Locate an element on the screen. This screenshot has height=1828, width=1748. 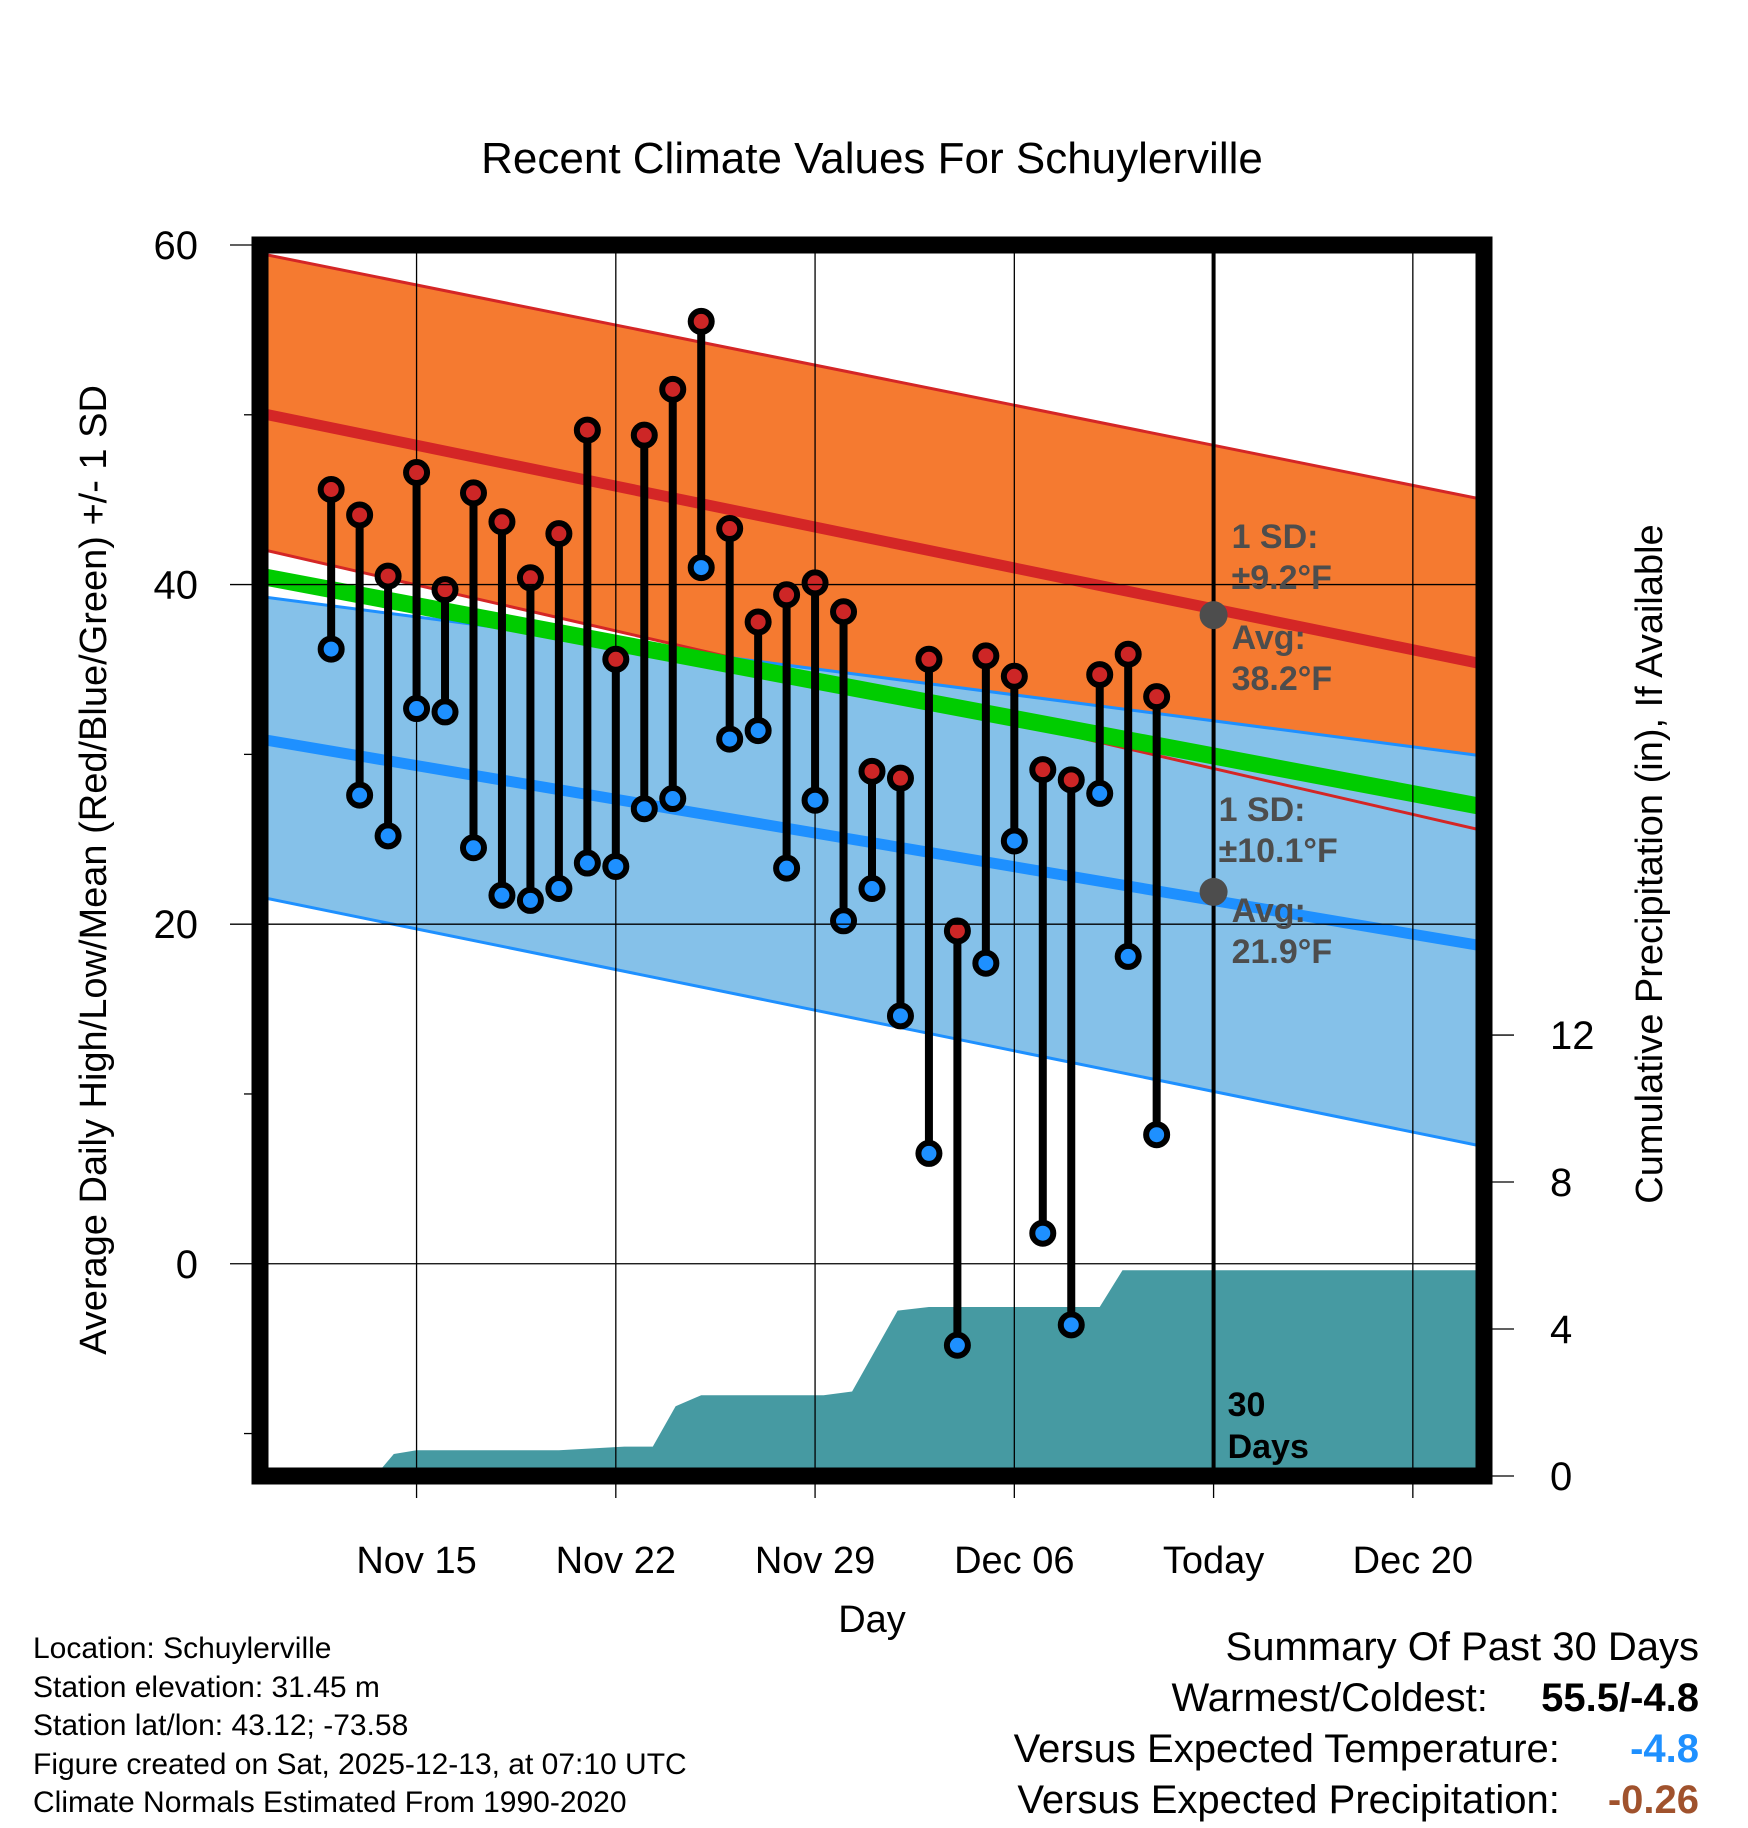
x-tick-label: Nov 29 is located at coordinates (815, 1561).